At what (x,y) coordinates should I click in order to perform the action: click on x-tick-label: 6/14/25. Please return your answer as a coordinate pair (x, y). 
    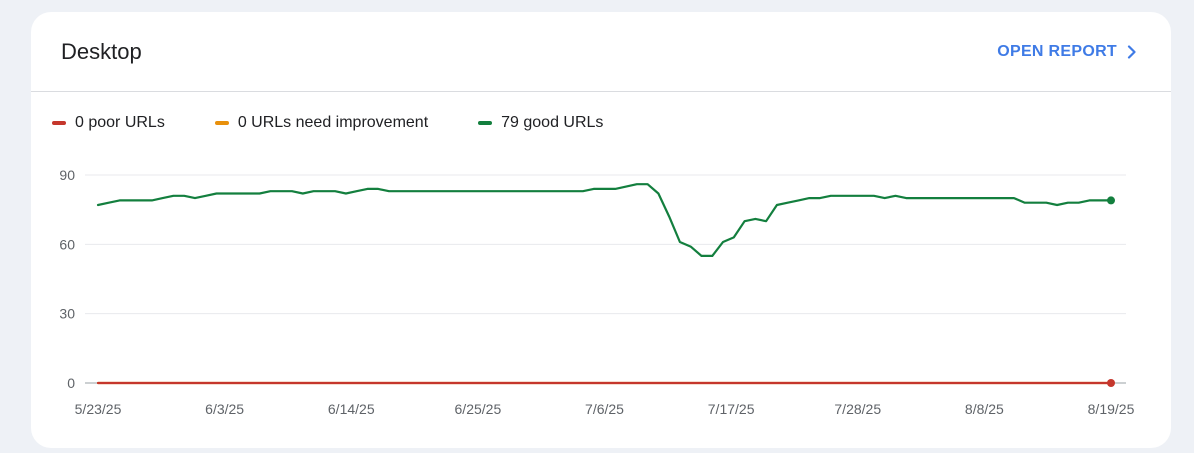
    Looking at the image, I should click on (351, 409).